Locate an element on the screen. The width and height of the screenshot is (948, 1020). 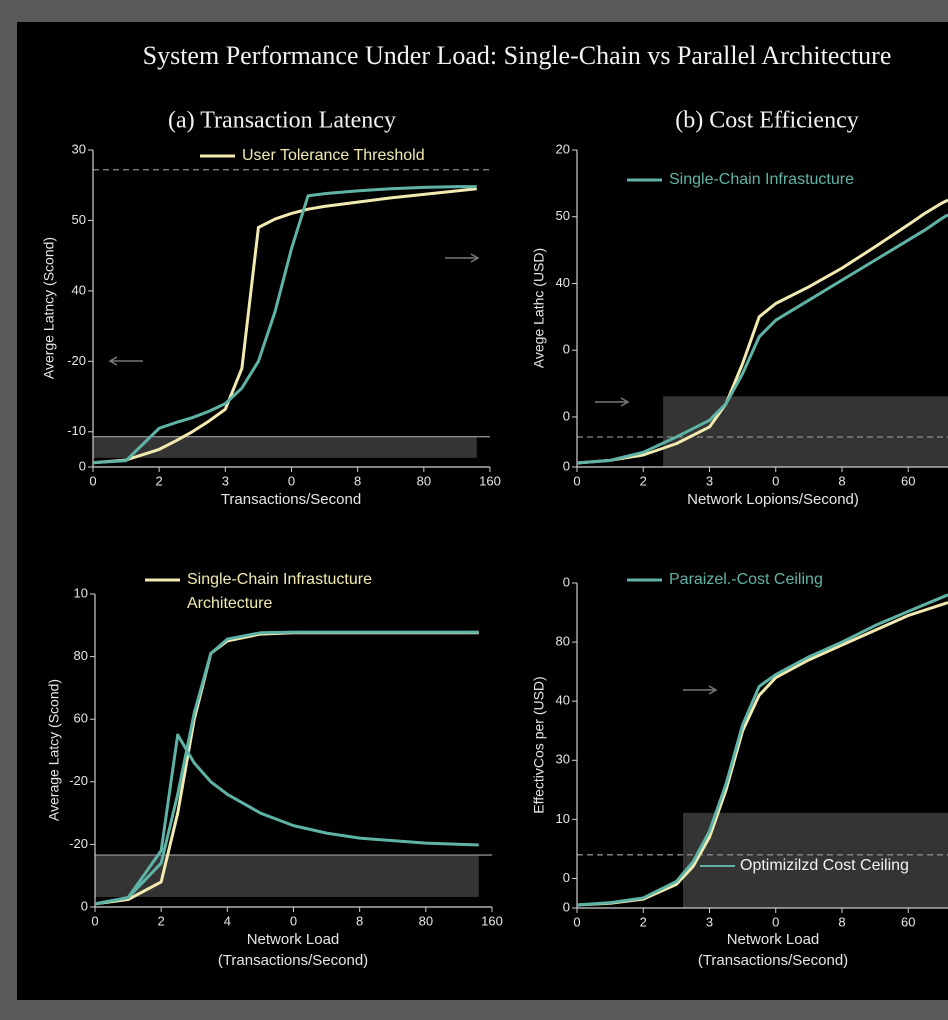
panel-title: (a) Transaction Latency is located at coordinates (282, 121).